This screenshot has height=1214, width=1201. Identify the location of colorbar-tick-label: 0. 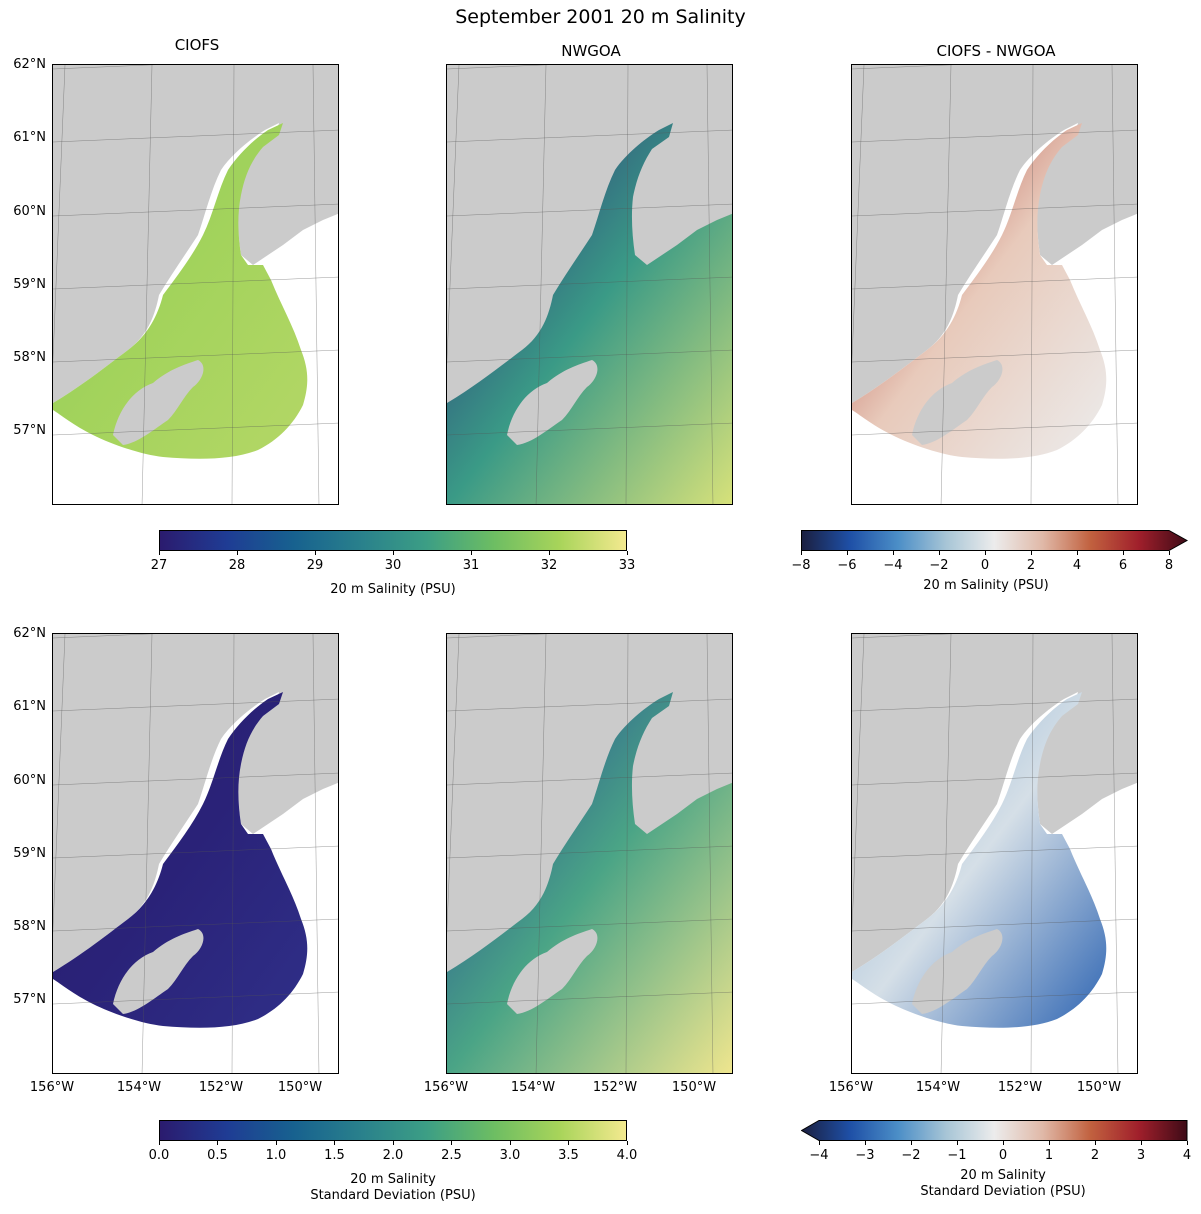
(985, 565).